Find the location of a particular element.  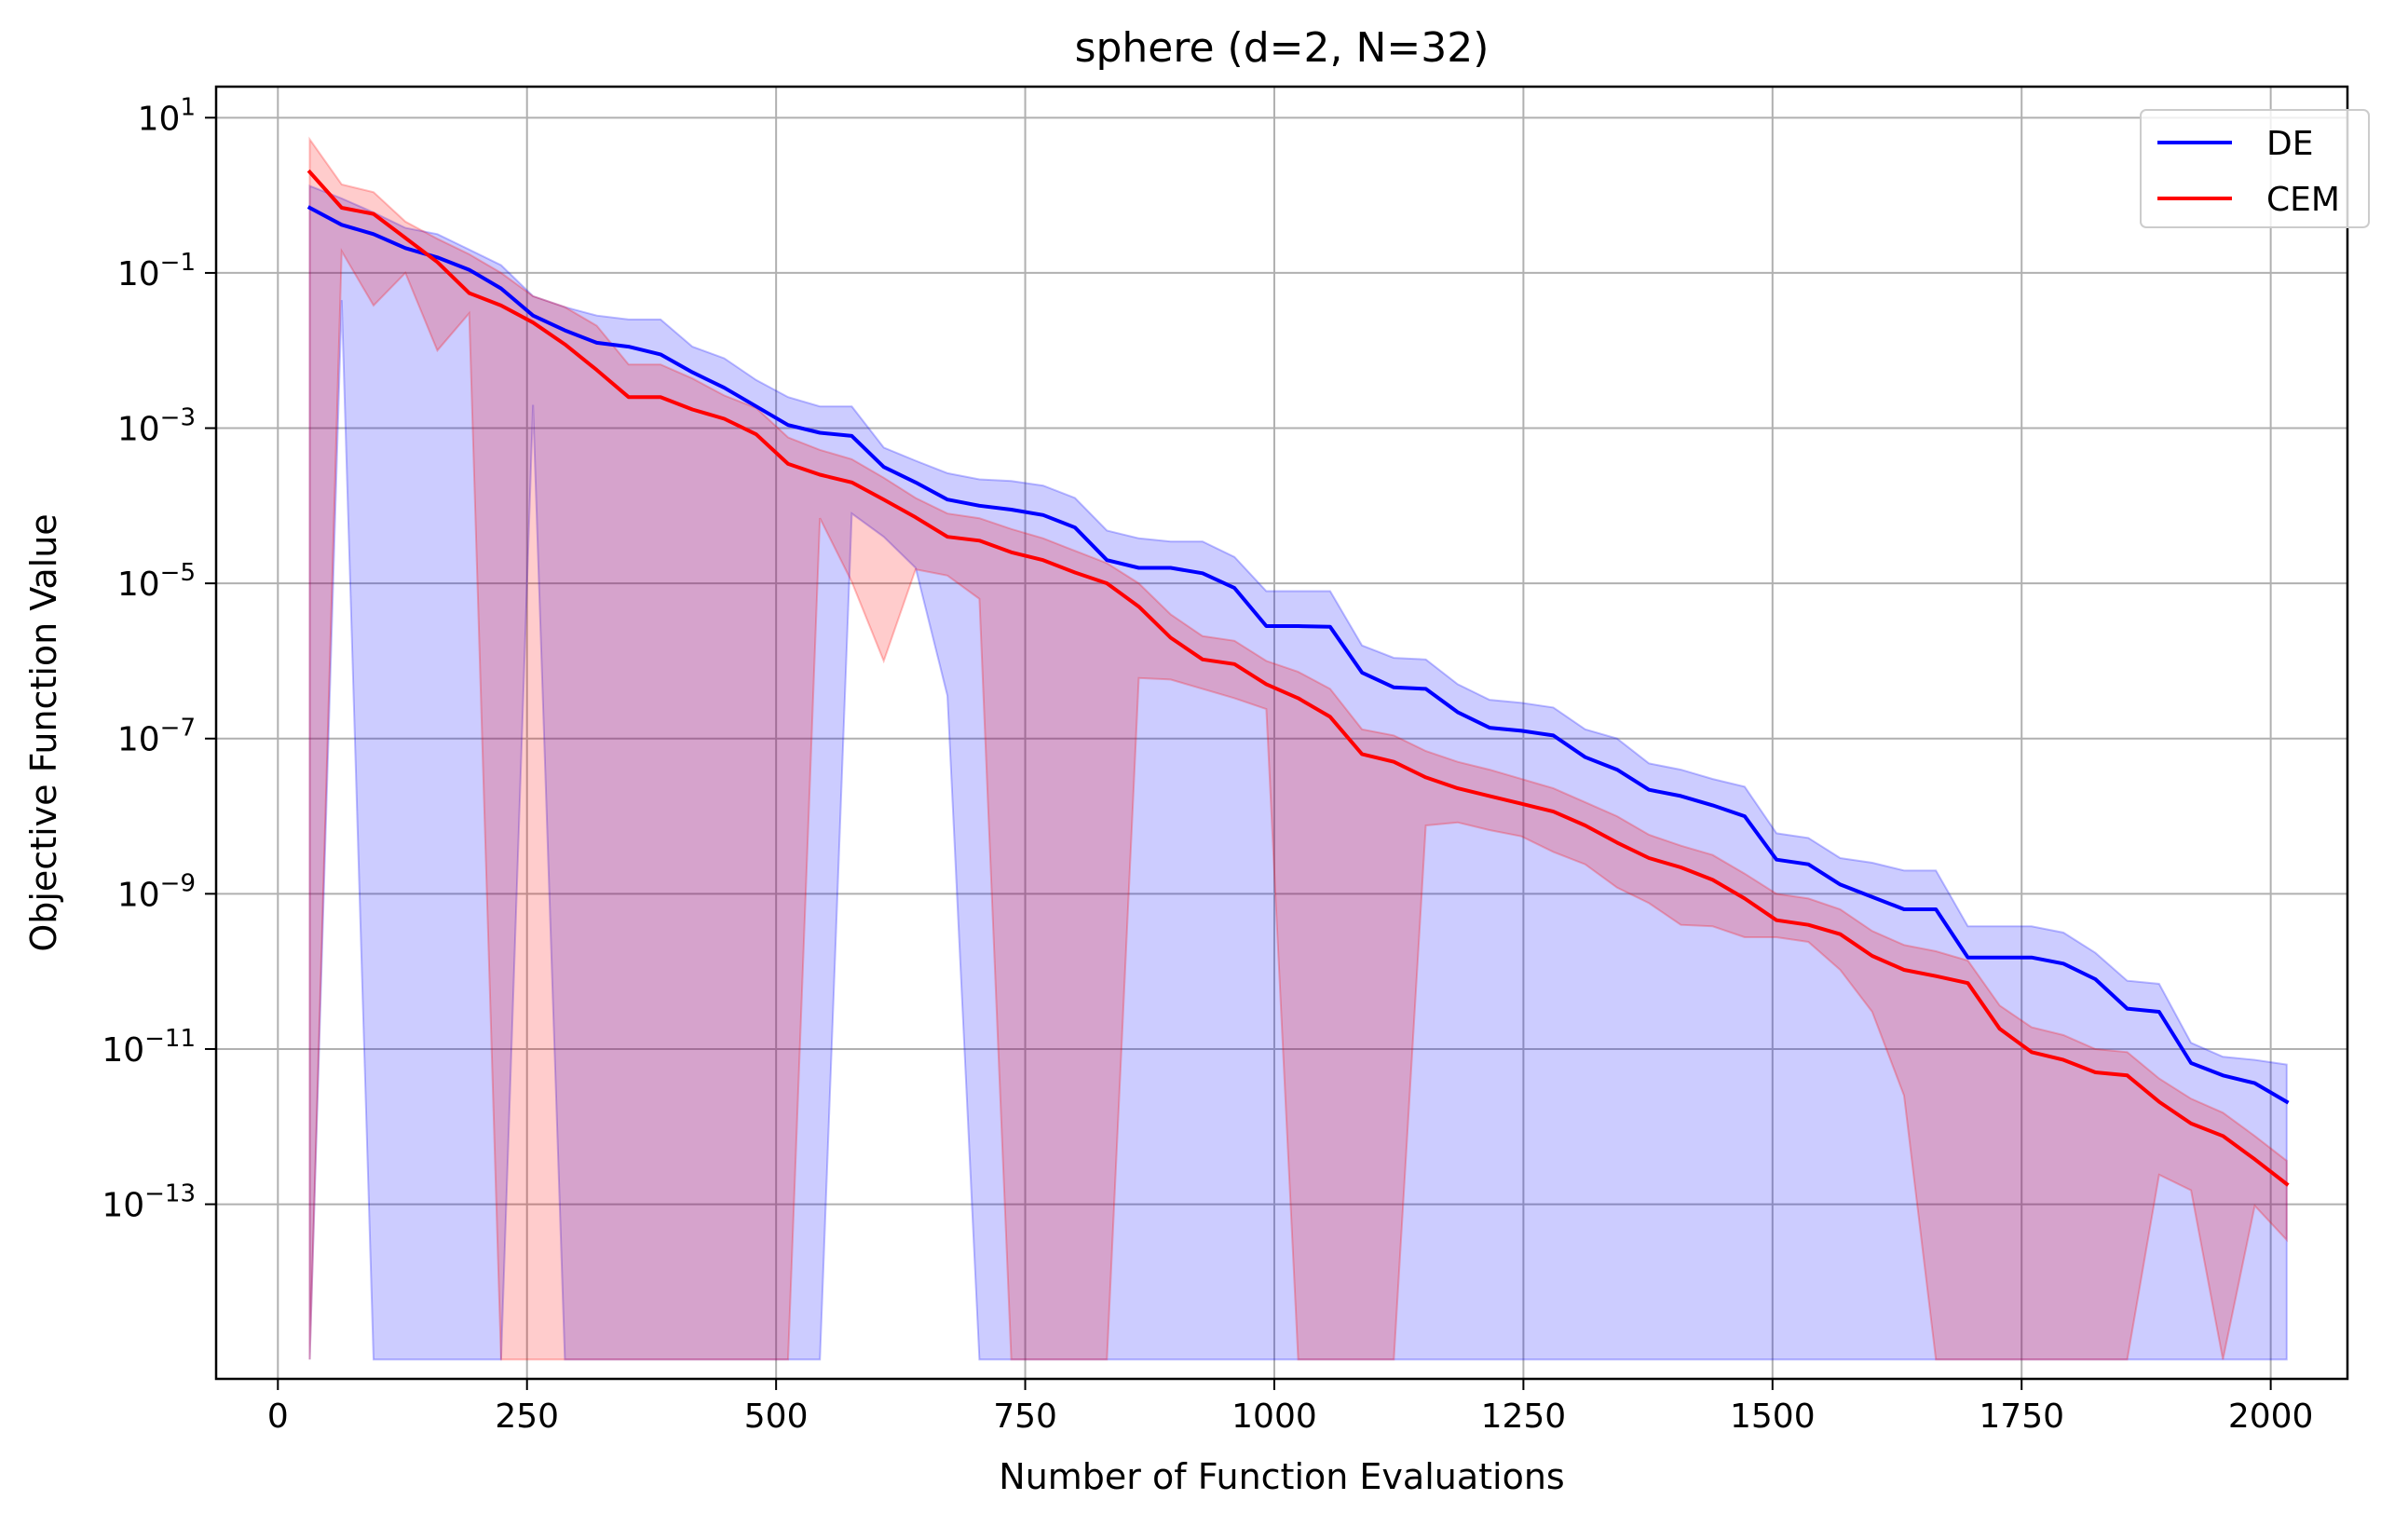

chart-title: sphere (d=2, N=32) is located at coordinates (1282, 48).